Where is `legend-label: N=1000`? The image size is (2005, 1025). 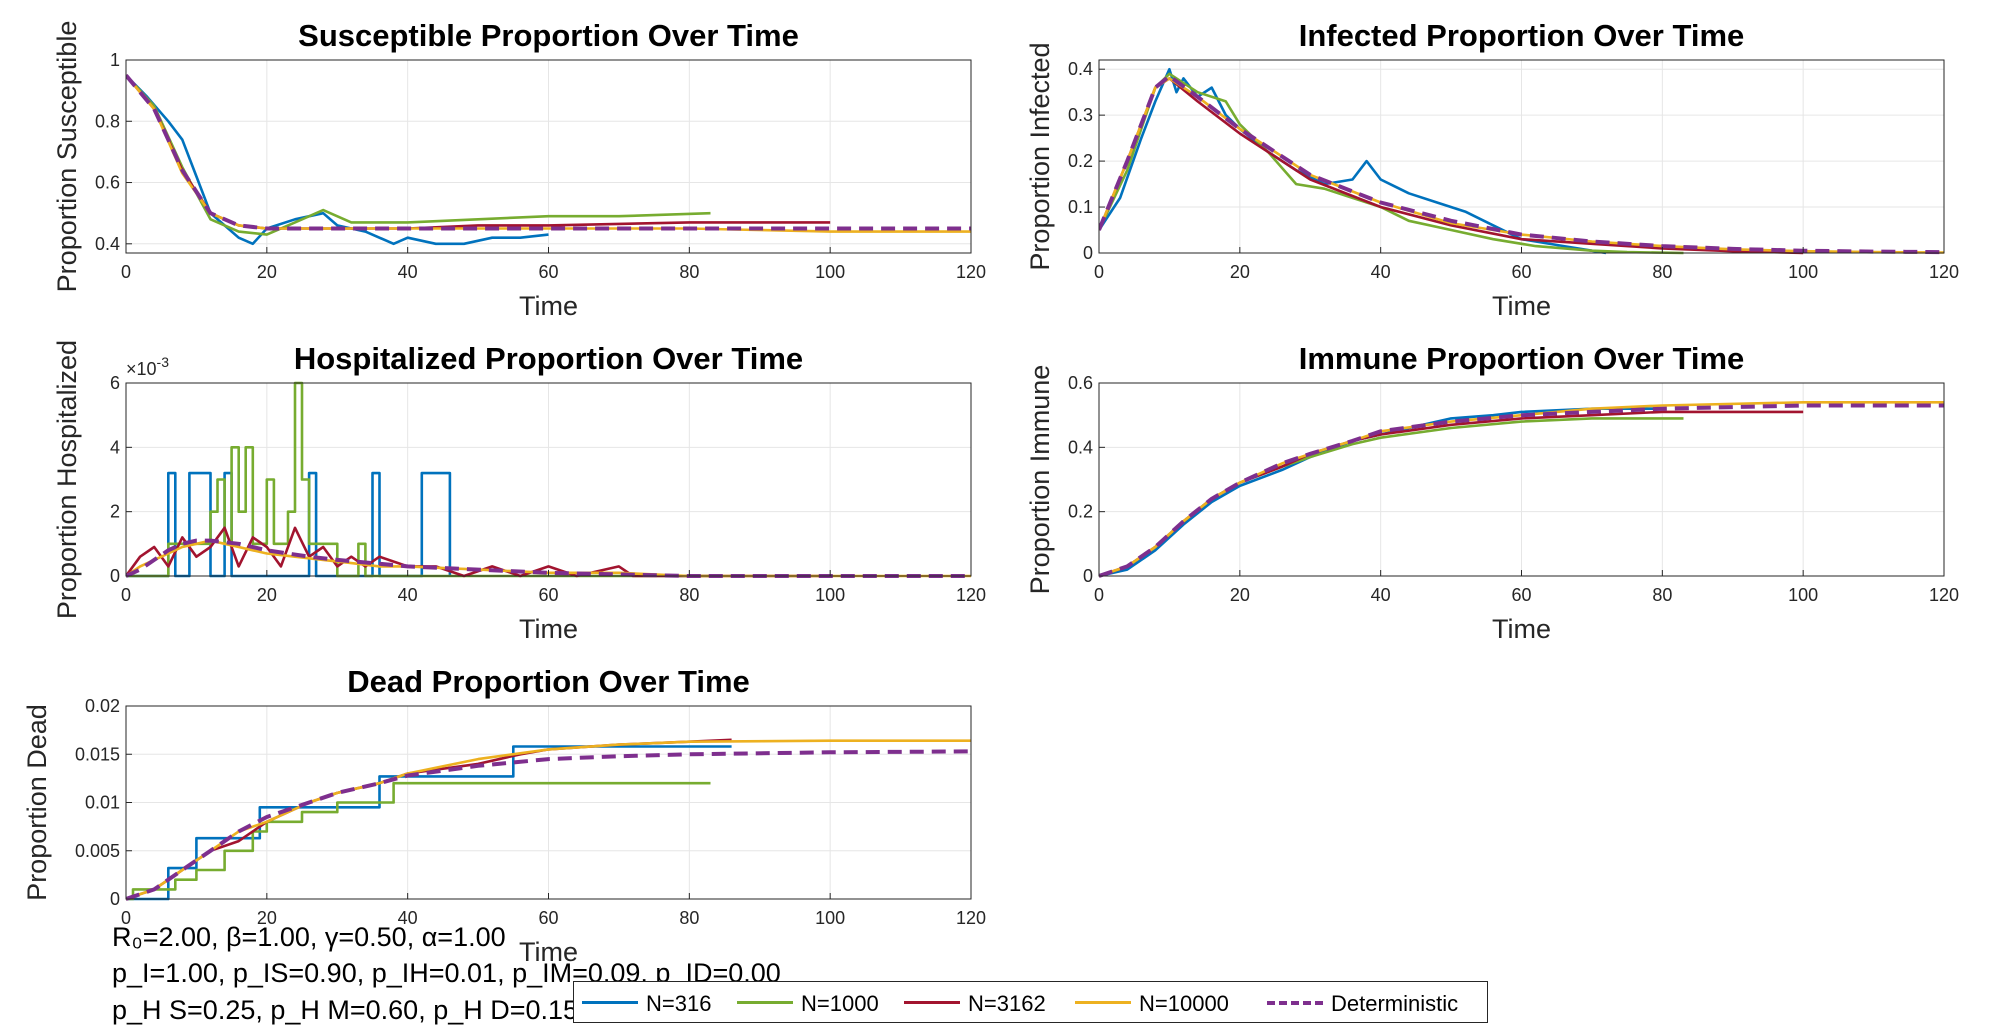
legend-label: N=1000 is located at coordinates (840, 1003).